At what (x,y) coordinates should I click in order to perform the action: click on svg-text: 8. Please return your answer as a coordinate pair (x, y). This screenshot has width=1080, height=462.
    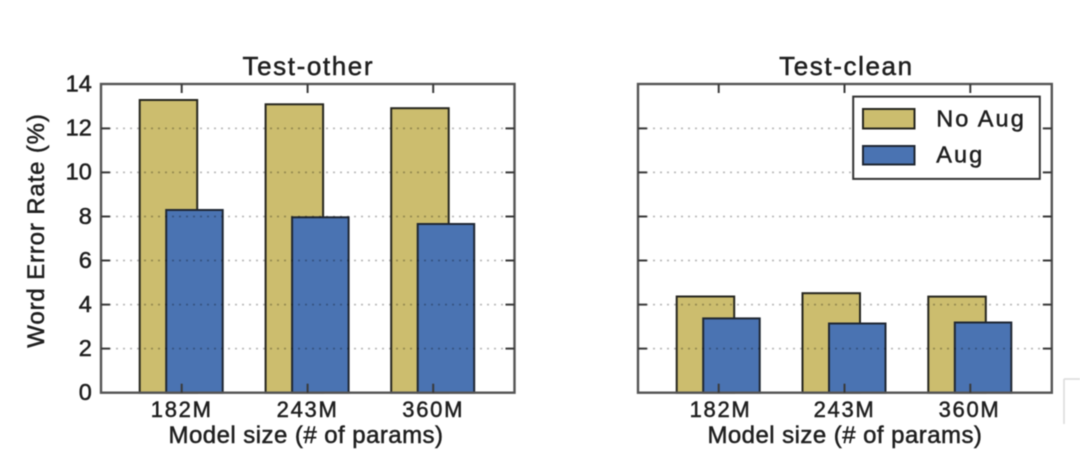
    Looking at the image, I should click on (85, 216).